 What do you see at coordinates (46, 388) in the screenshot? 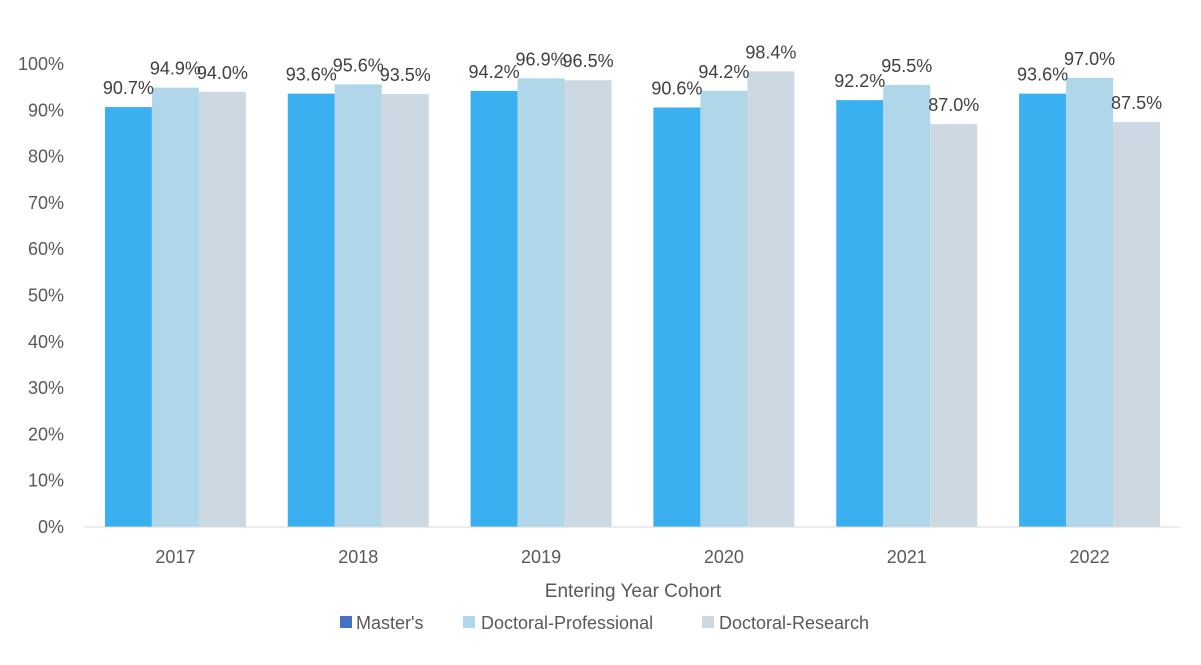
I see `y-tick-label: 30%` at bounding box center [46, 388].